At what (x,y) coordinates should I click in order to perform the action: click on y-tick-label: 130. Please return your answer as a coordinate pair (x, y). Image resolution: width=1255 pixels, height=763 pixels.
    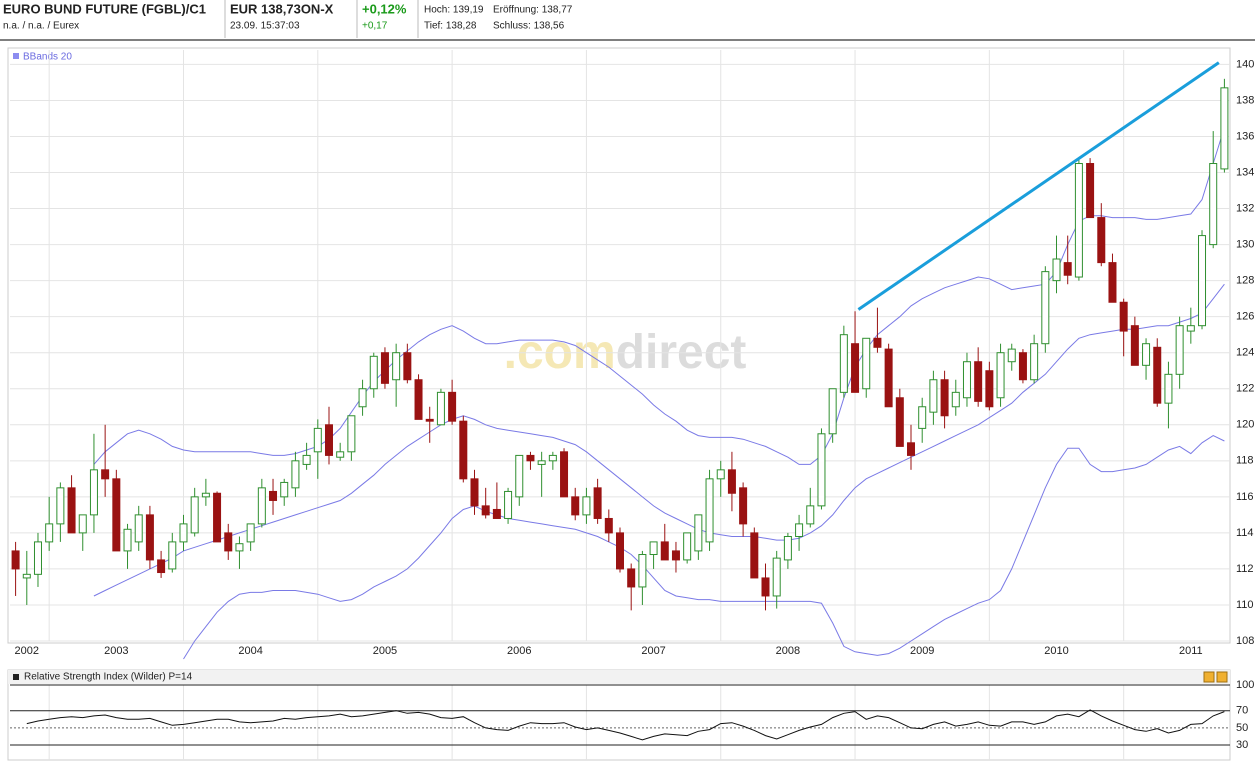
    Looking at the image, I should click on (1245, 245).